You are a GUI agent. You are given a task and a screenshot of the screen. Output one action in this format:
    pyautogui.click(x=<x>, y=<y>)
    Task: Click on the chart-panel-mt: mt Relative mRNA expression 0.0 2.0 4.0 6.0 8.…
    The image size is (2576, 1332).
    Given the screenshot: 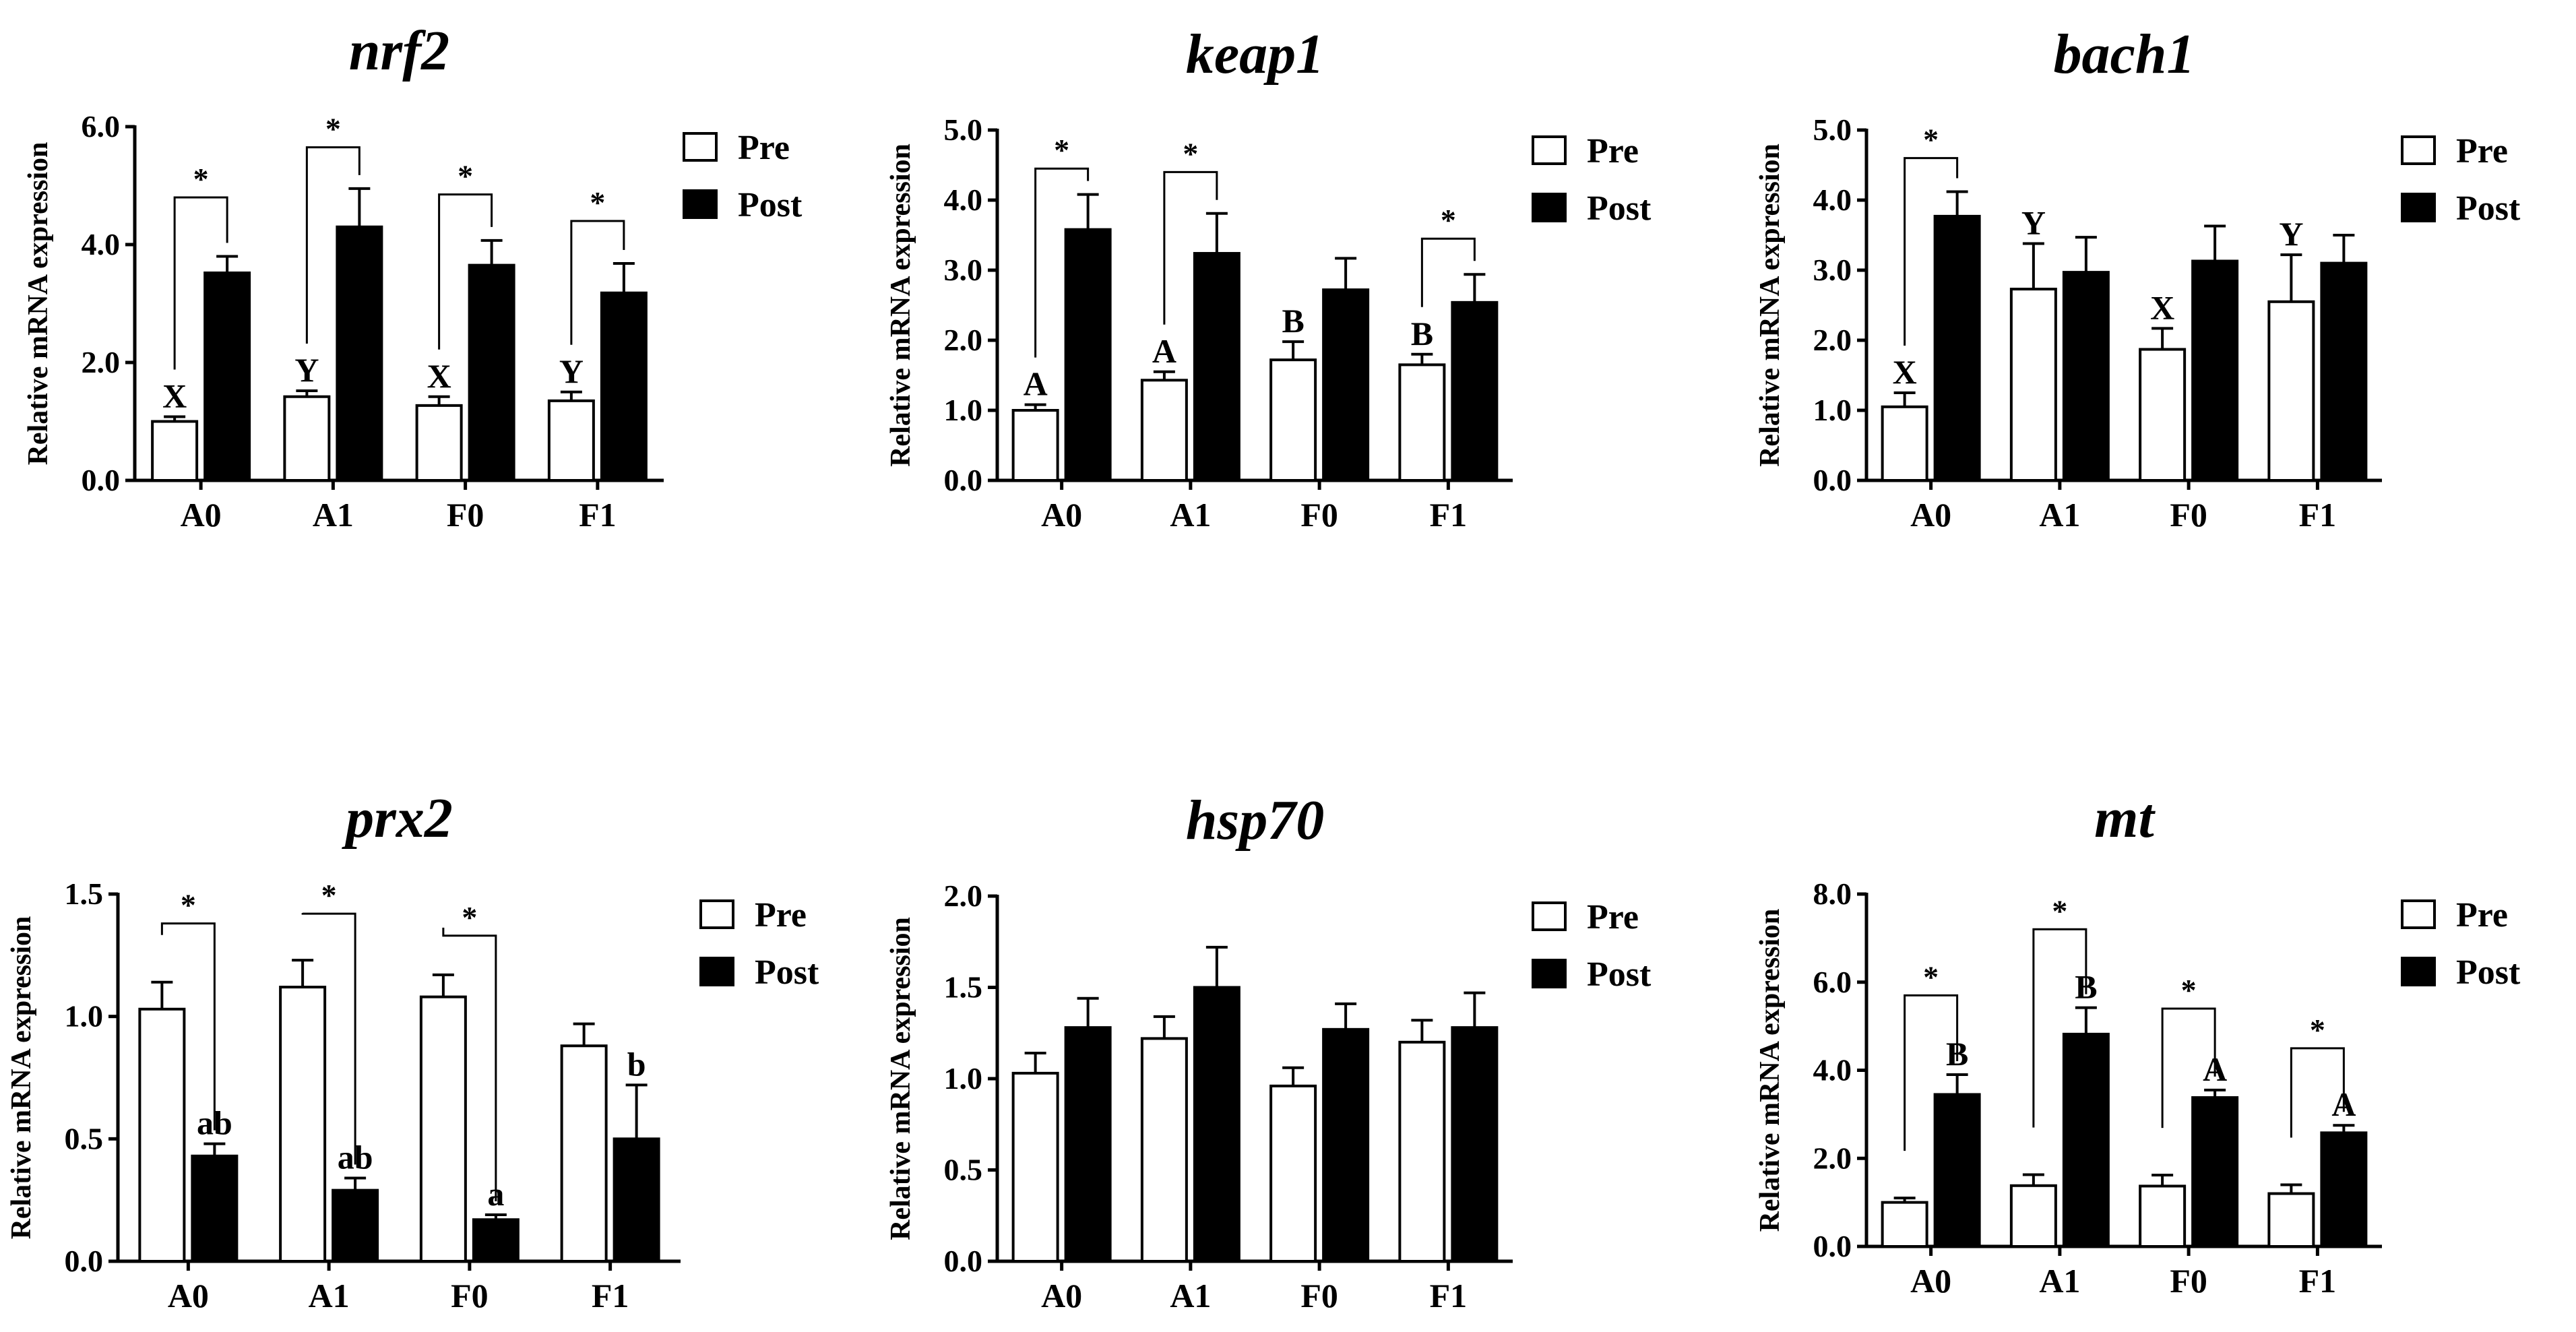 What is the action you would take?
    pyautogui.click(x=2138, y=1043)
    